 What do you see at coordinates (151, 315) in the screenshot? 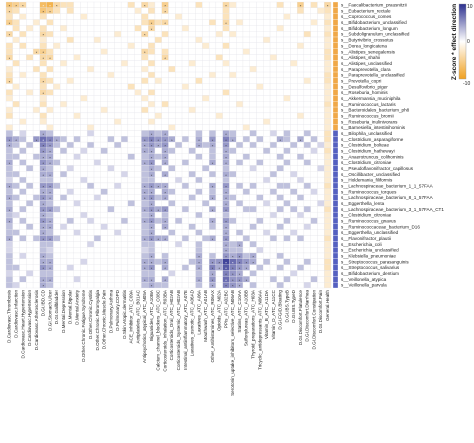
I see `column-label: Biguanides_ATC_A10BA` at bounding box center [151, 315].